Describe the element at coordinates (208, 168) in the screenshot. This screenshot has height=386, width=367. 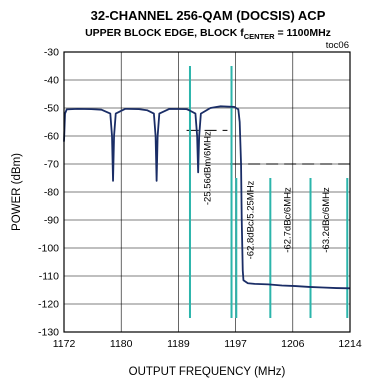
I see `measurement-annotation: -25.56dBm/6MHz` at that location.